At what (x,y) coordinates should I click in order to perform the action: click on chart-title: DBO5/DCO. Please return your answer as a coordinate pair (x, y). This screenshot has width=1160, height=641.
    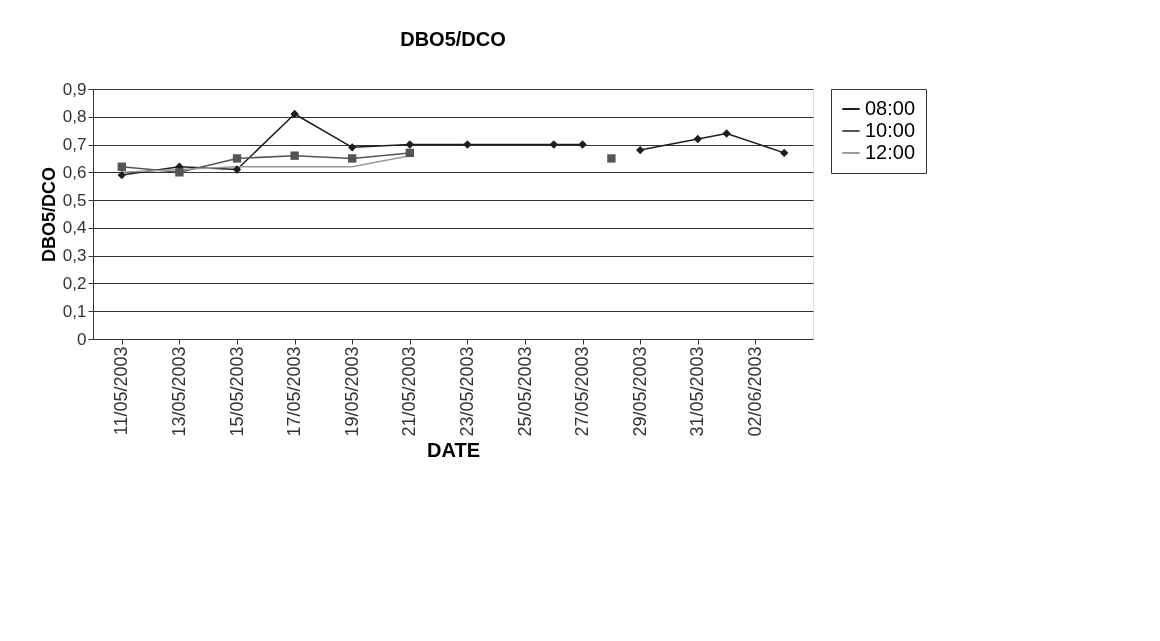
    Looking at the image, I should click on (453, 39).